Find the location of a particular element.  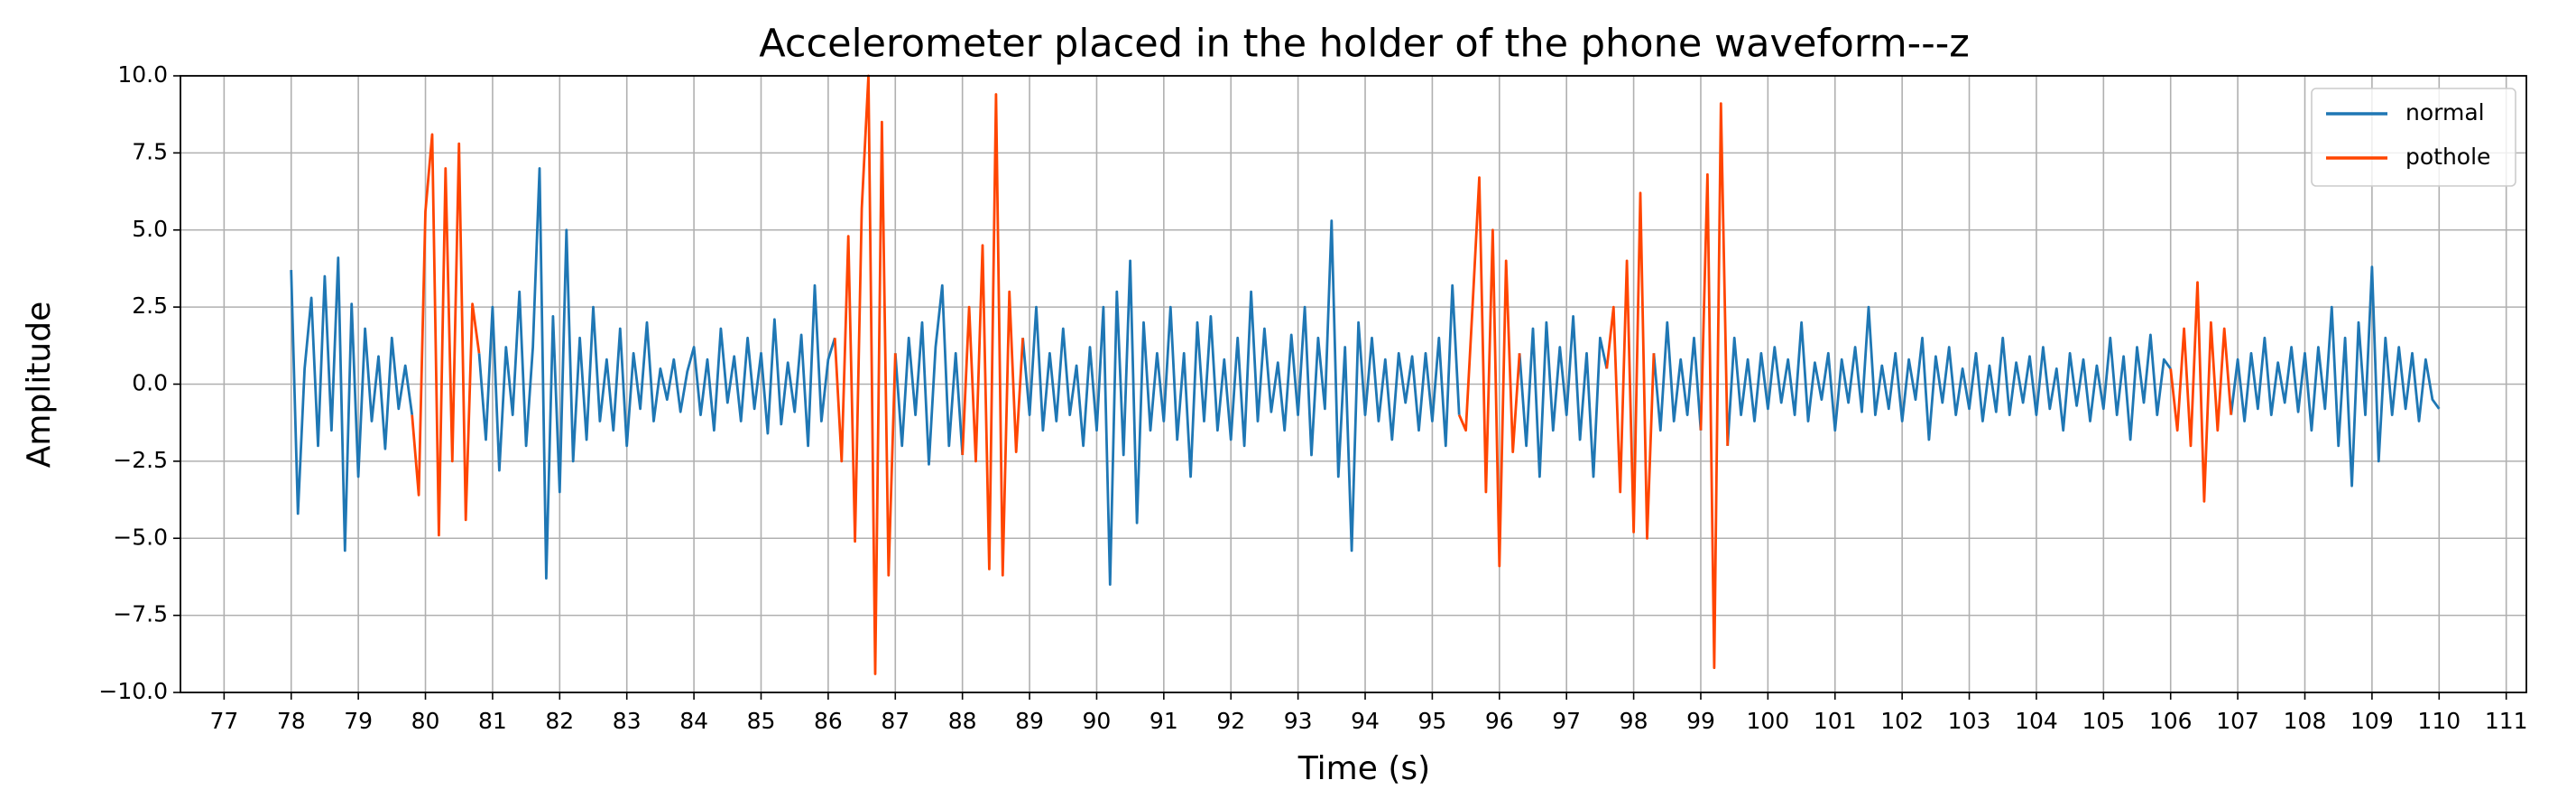

x-tick-label: 77 is located at coordinates (223, 721).